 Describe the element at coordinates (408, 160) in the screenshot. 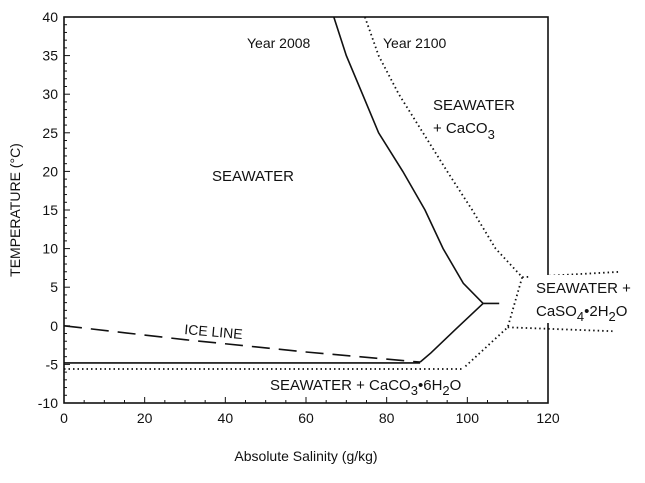

I see `series-year-2008` at that location.